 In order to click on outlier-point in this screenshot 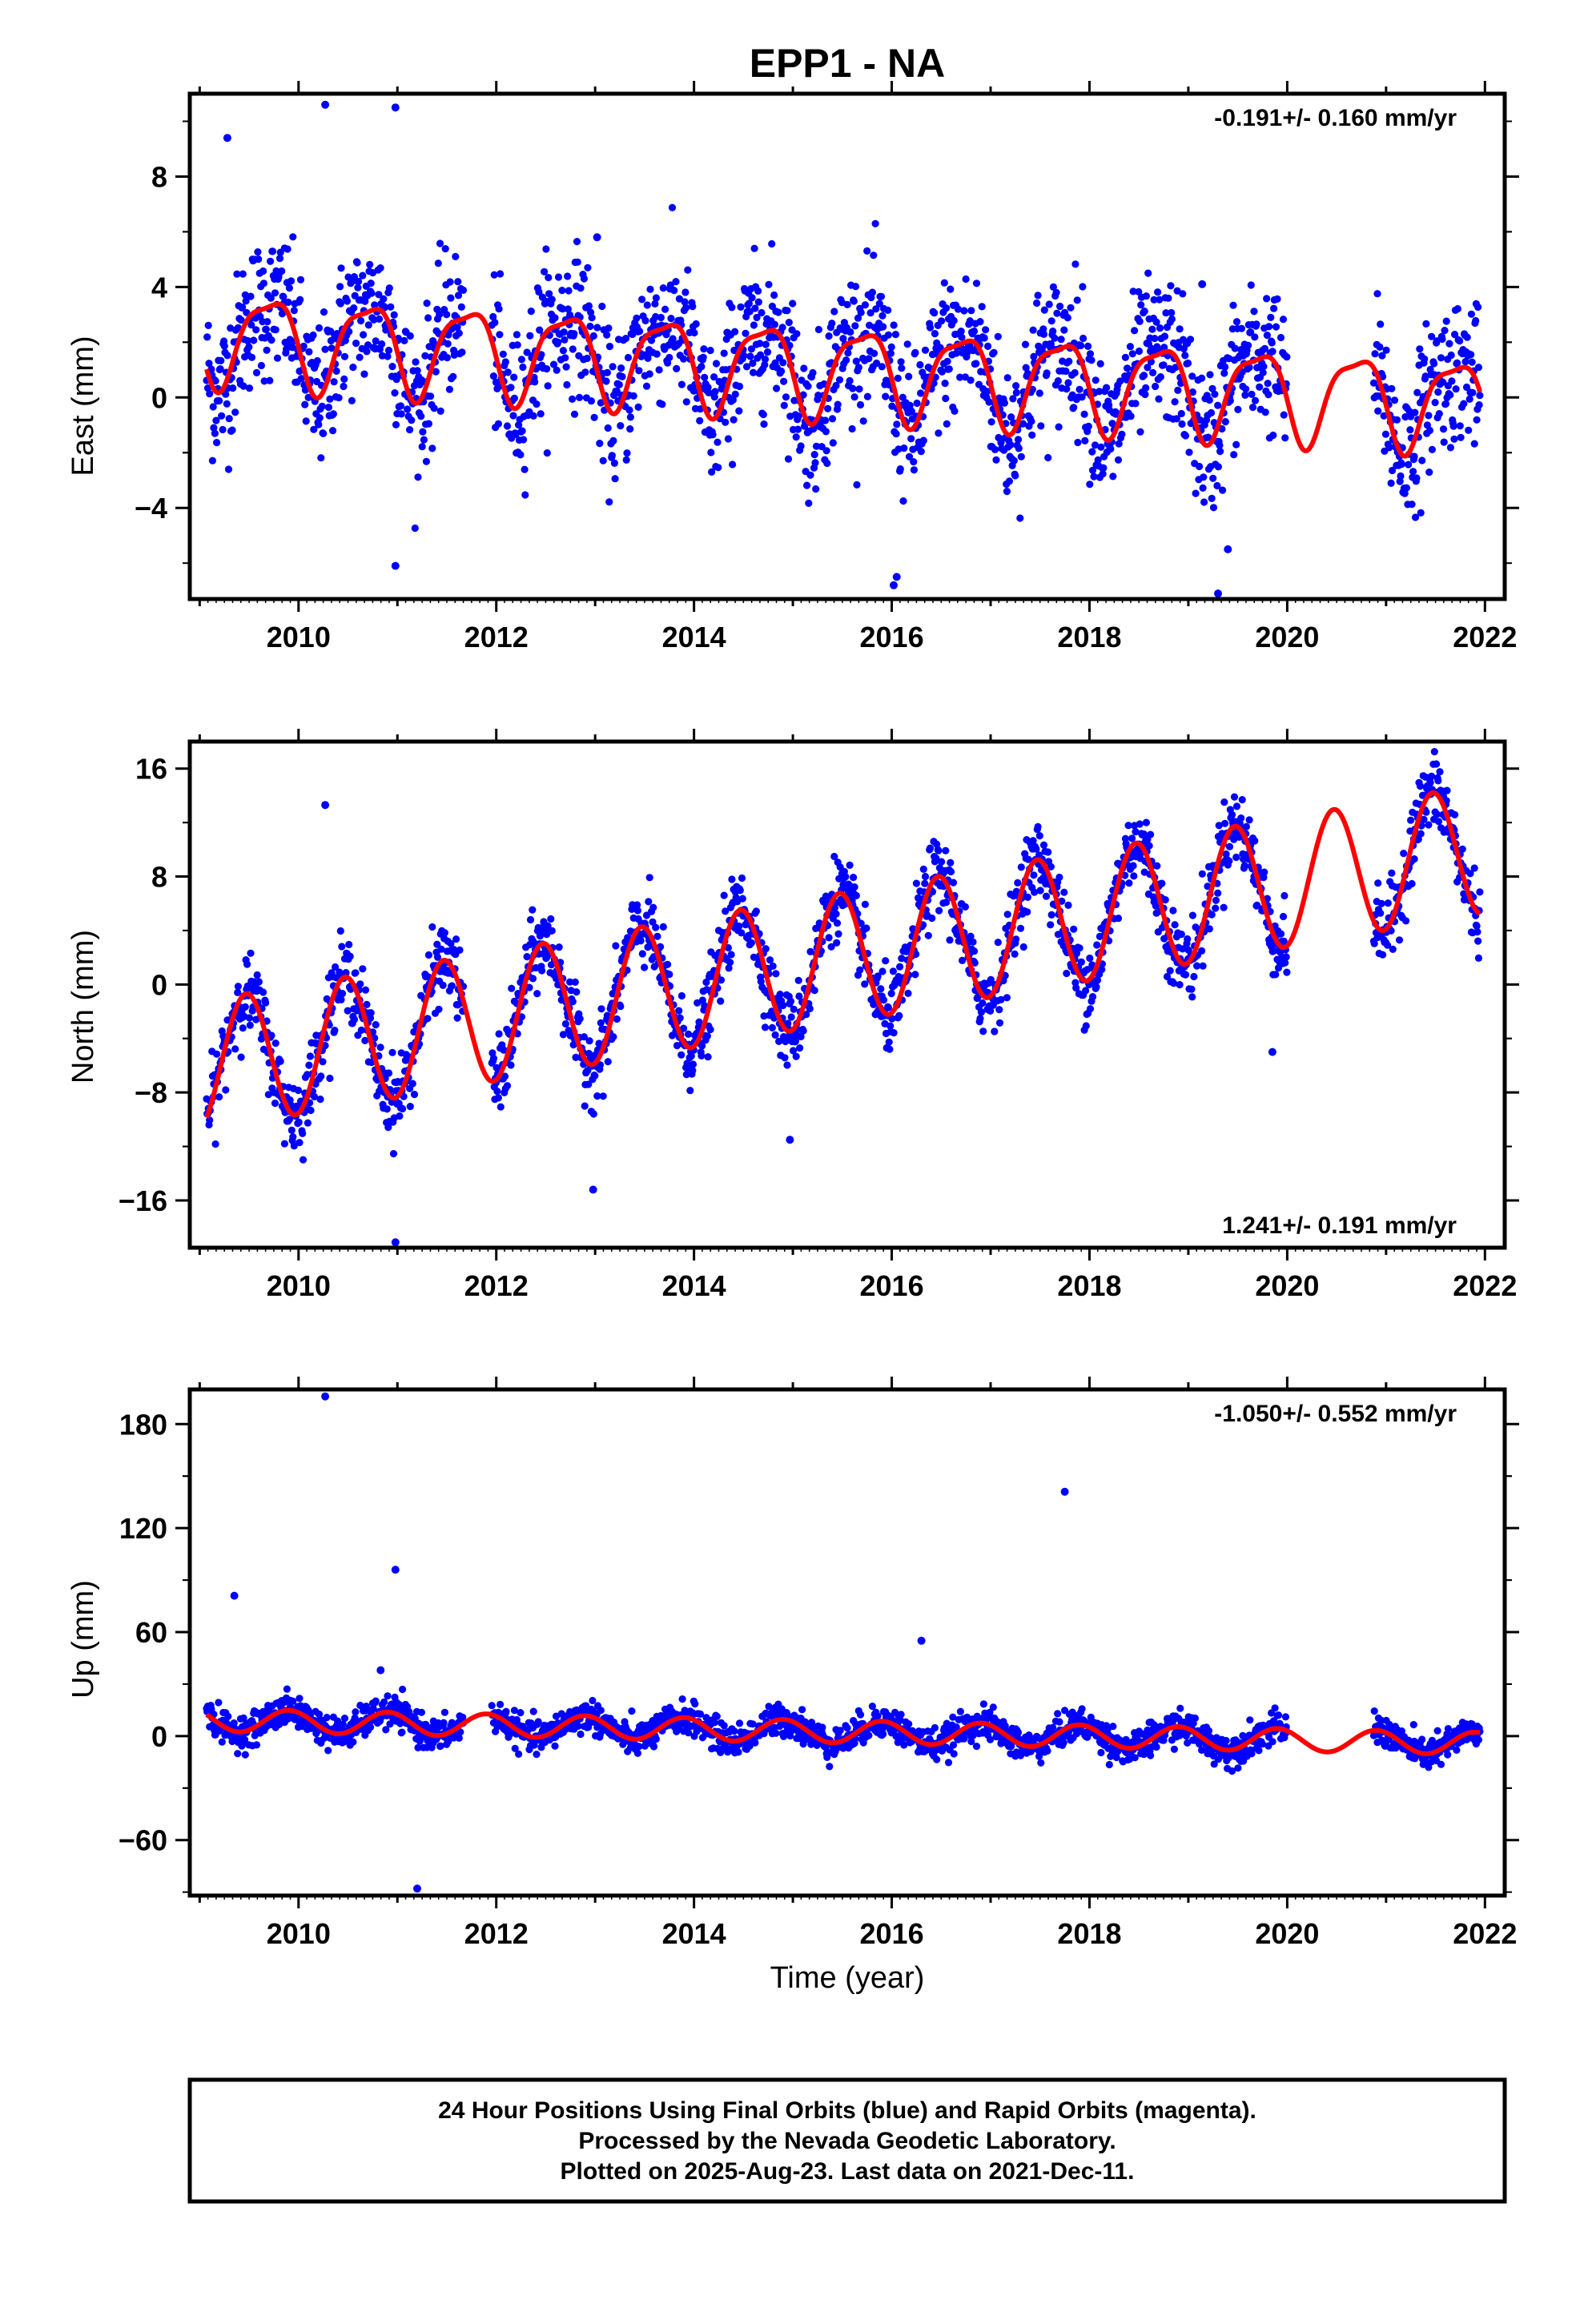, I will do `click(395, 107)`.